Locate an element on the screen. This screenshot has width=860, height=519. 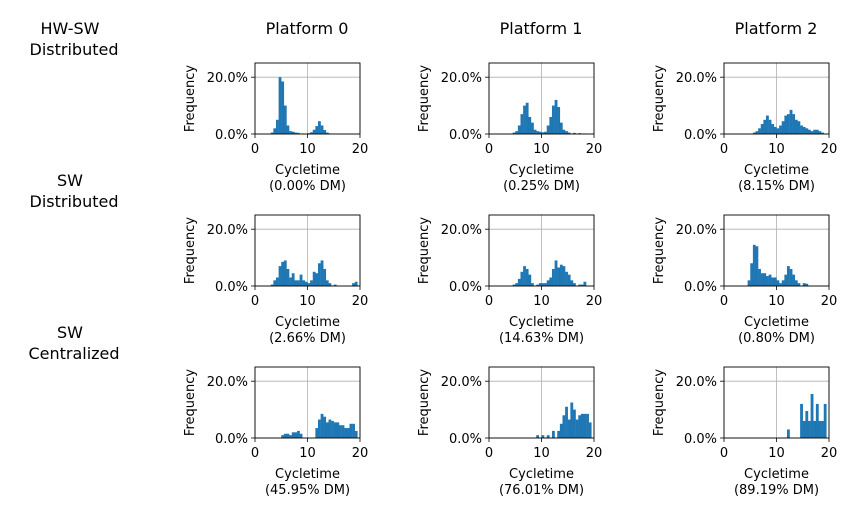
deadline-miss-label: (14.63% DM) is located at coordinates (541, 338).